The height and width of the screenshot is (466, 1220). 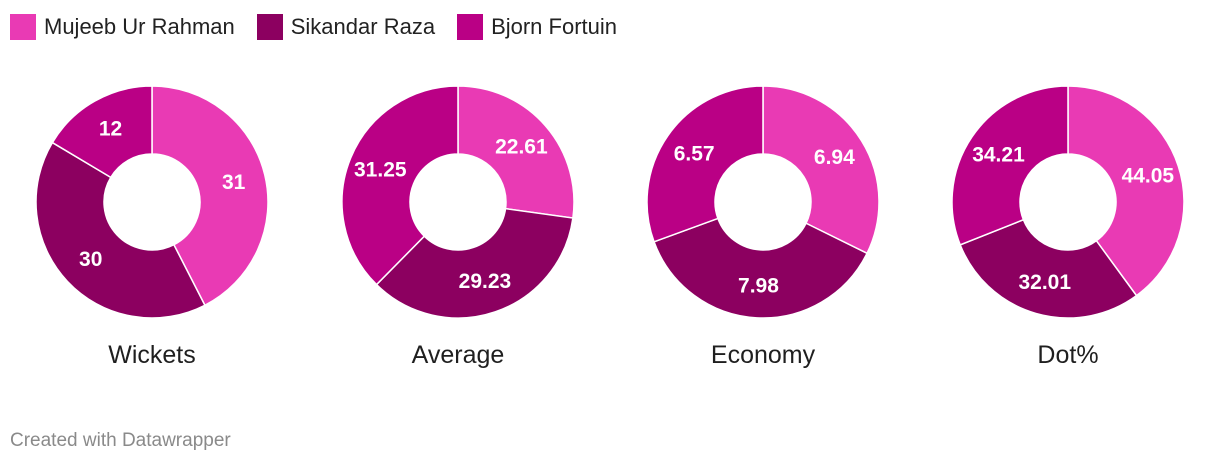 I want to click on data-label-economy-sikandar-raza: 7.98, so click(x=758, y=285).